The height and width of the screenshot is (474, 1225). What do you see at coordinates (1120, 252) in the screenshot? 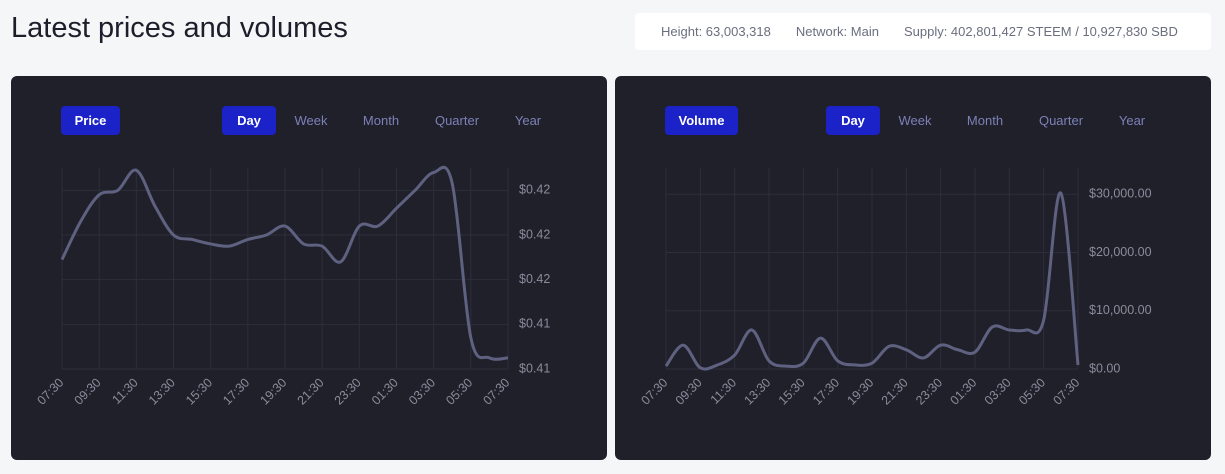
I see `y-tick-label: $20,000.00` at bounding box center [1120, 252].